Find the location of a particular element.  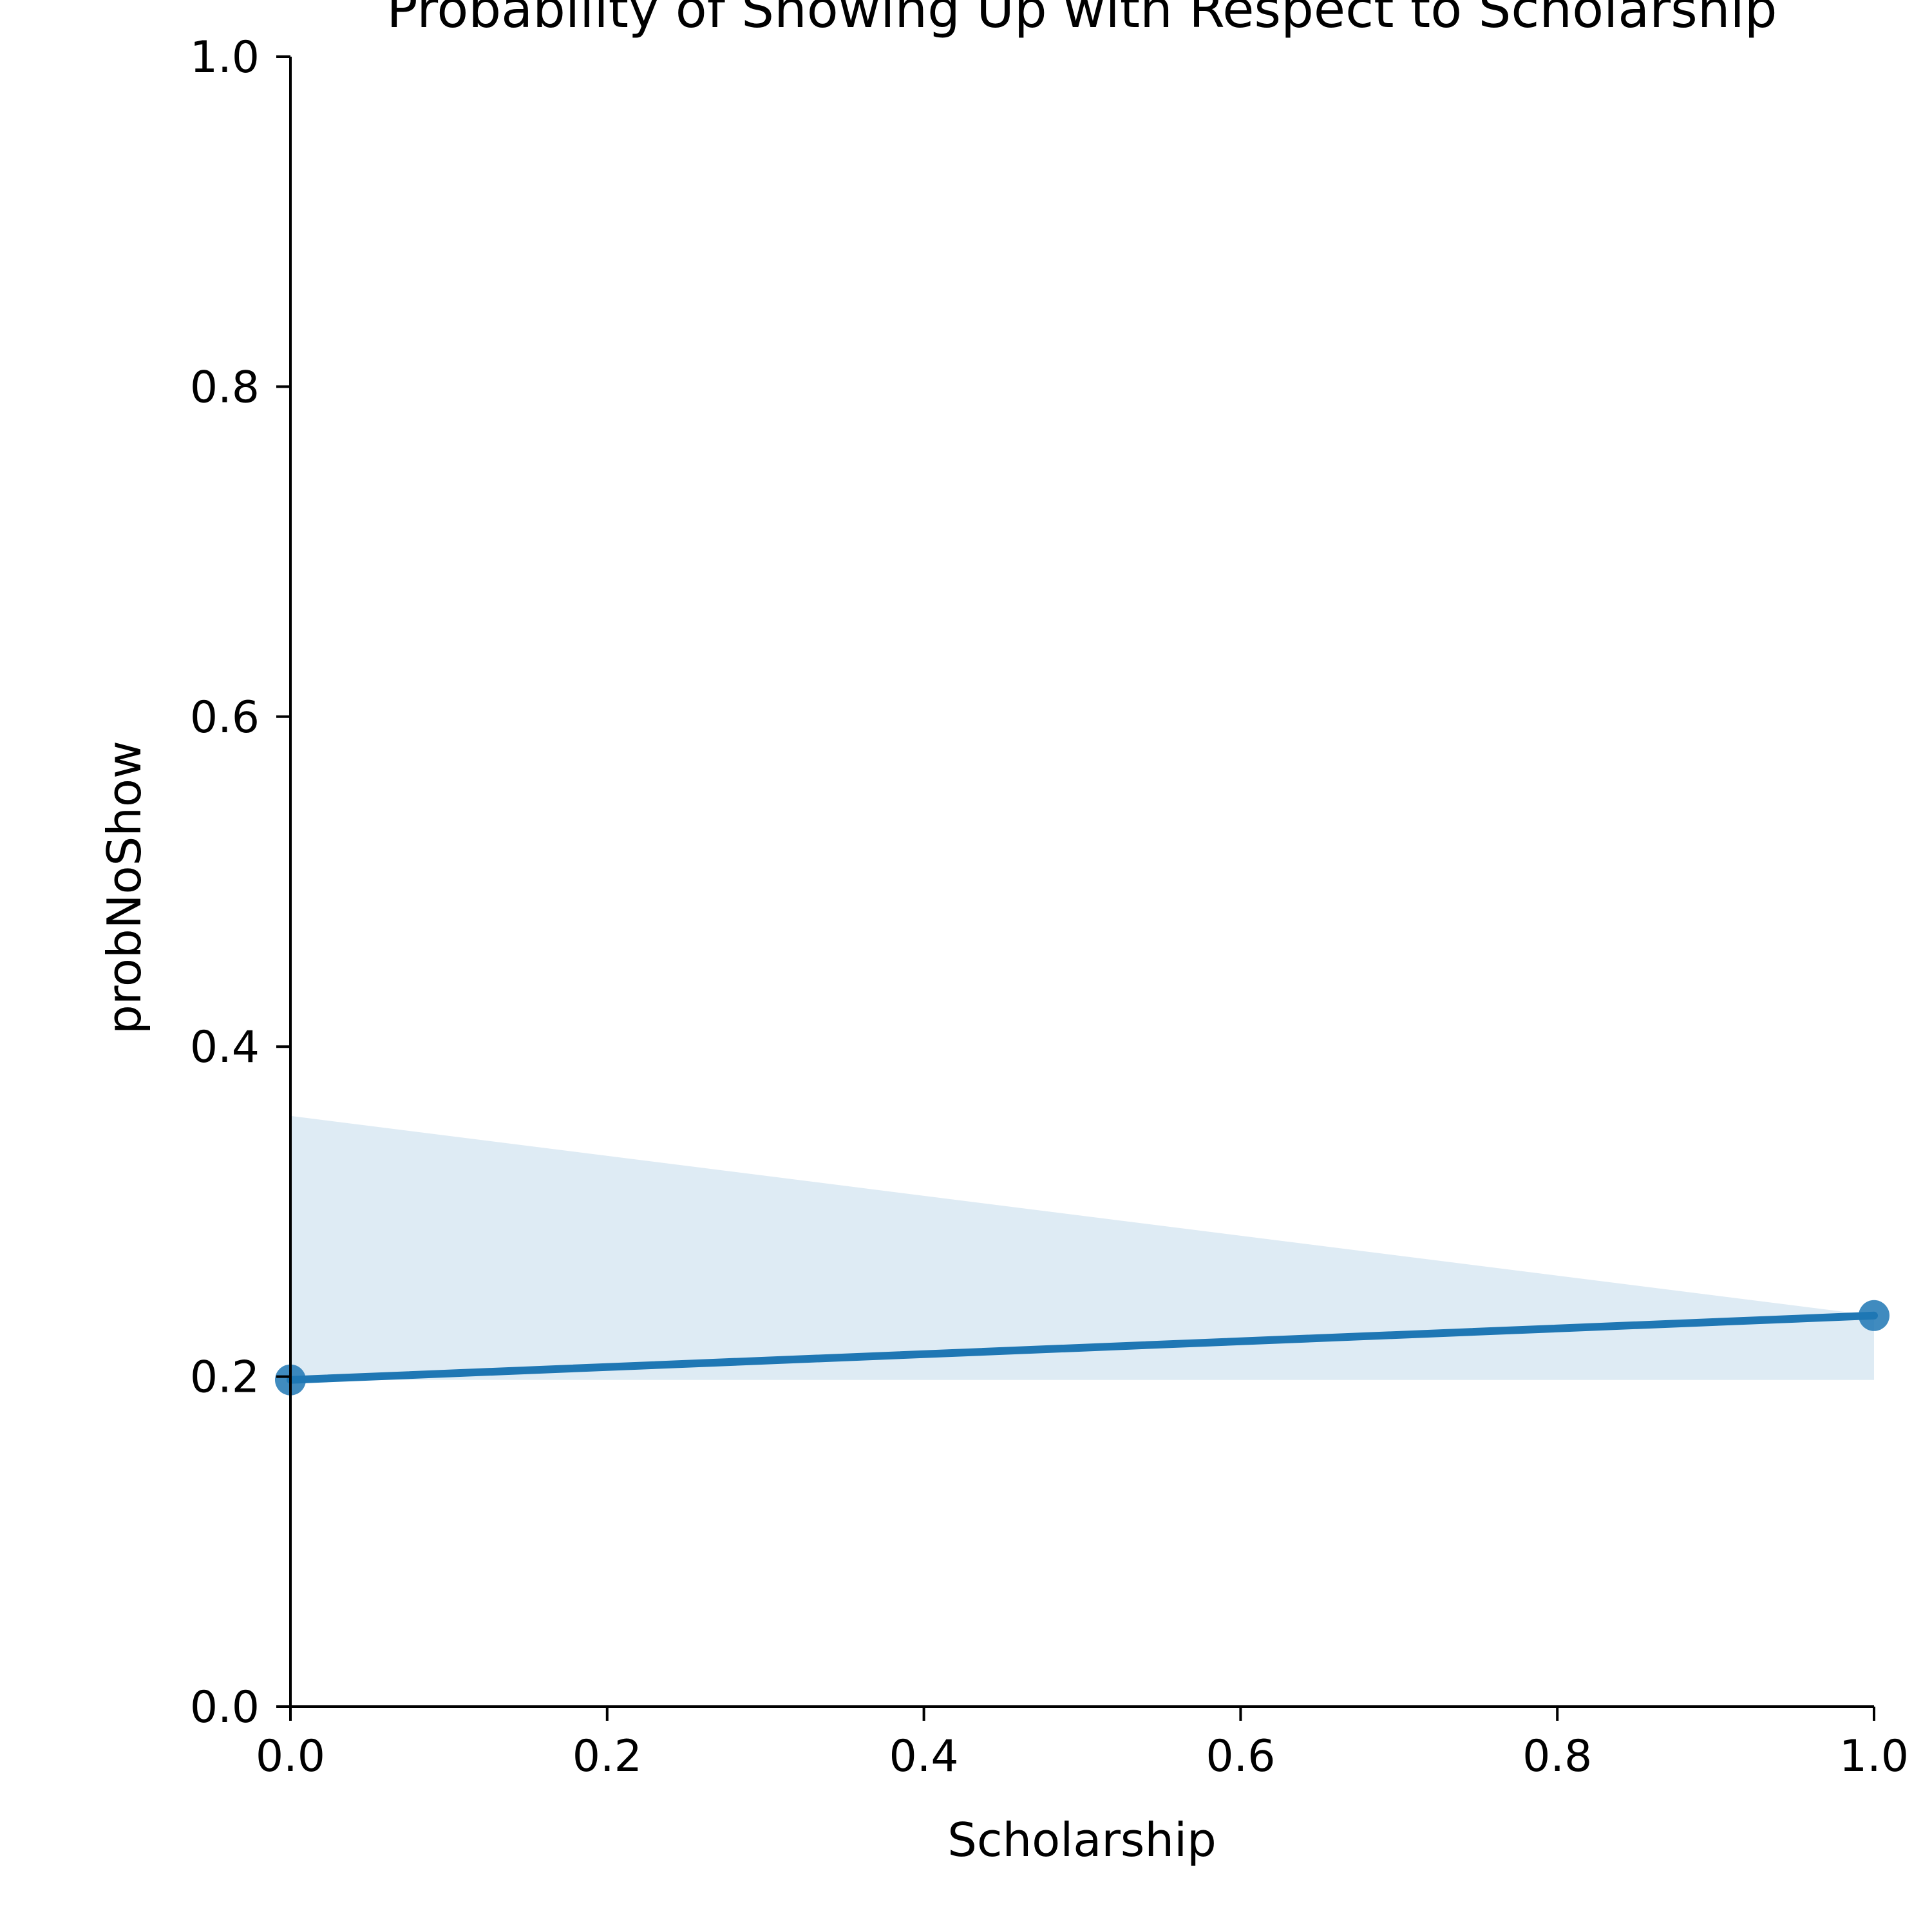

x-tick-label: 0.0 is located at coordinates (290, 1756).